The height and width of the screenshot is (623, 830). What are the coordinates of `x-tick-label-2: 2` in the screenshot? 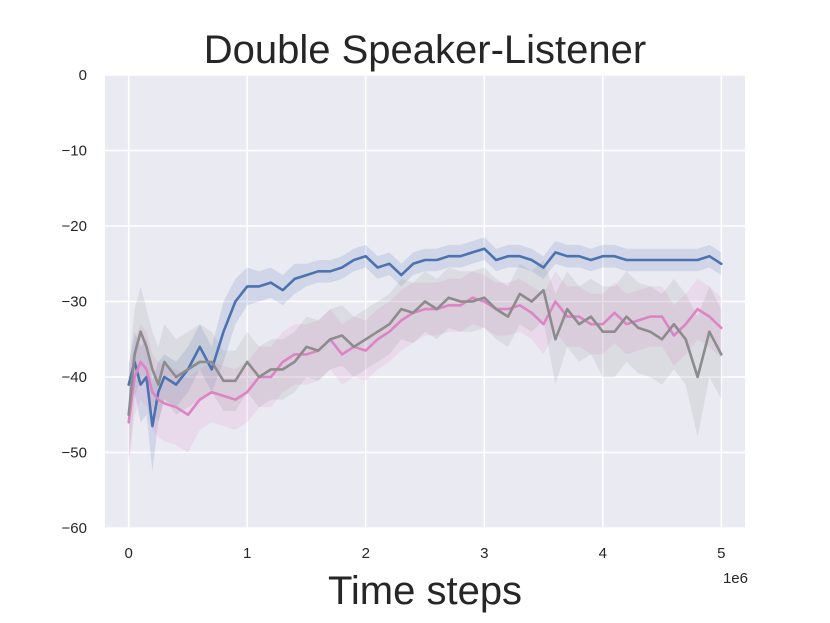 It's located at (366, 553).